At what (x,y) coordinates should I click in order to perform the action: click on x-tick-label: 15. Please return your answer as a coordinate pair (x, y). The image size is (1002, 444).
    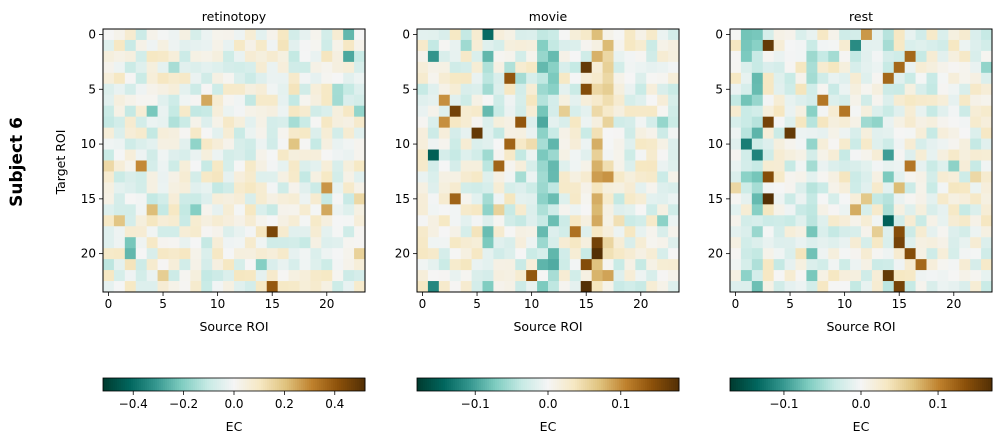
    Looking at the image, I should click on (586, 304).